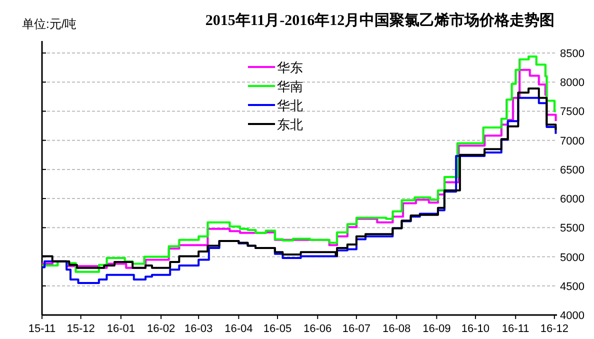 The image size is (594, 339). Describe the element at coordinates (380, 20) in the screenshot. I see `chart-title: 2015年11月-2016年12月中国聚氯乙烯市场价格走势图` at that location.